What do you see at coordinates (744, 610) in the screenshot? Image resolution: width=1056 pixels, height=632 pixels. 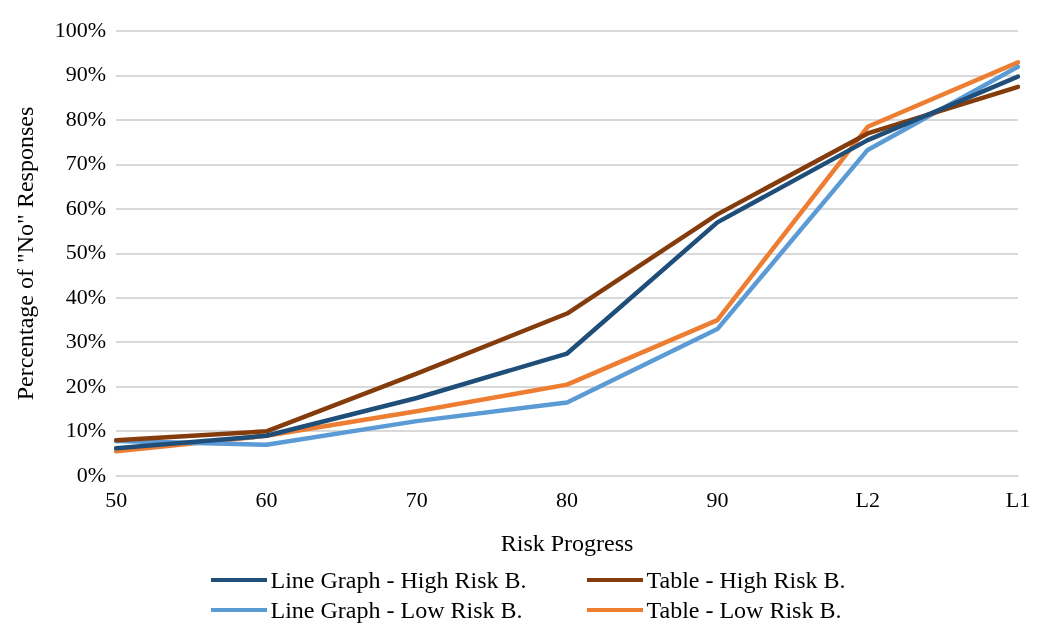 I see `legend-label: Table - Low Risk B.` at bounding box center [744, 610].